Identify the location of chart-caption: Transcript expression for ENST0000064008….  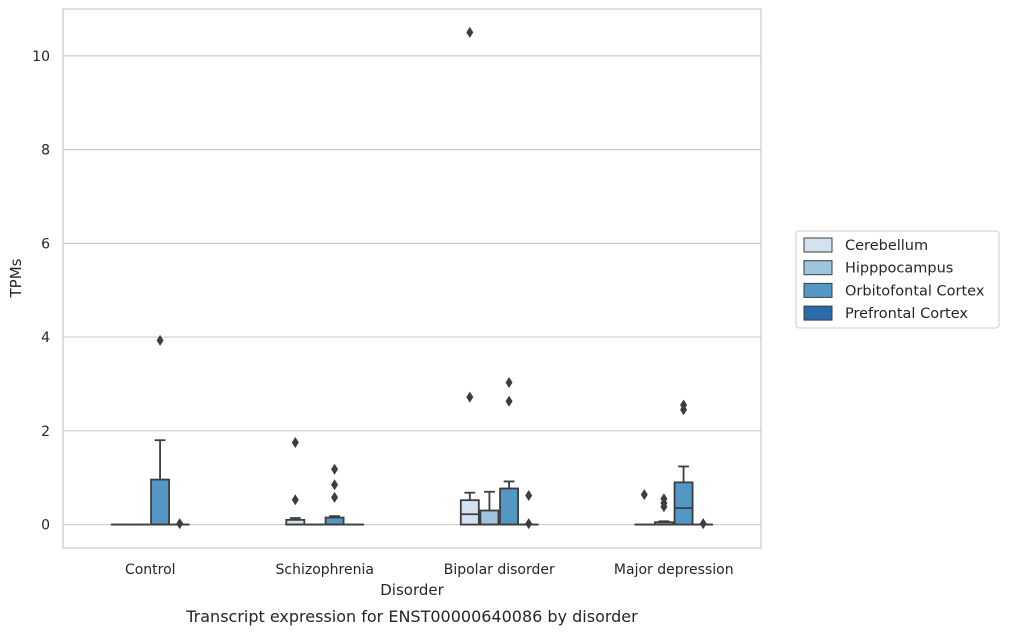
(411, 616).